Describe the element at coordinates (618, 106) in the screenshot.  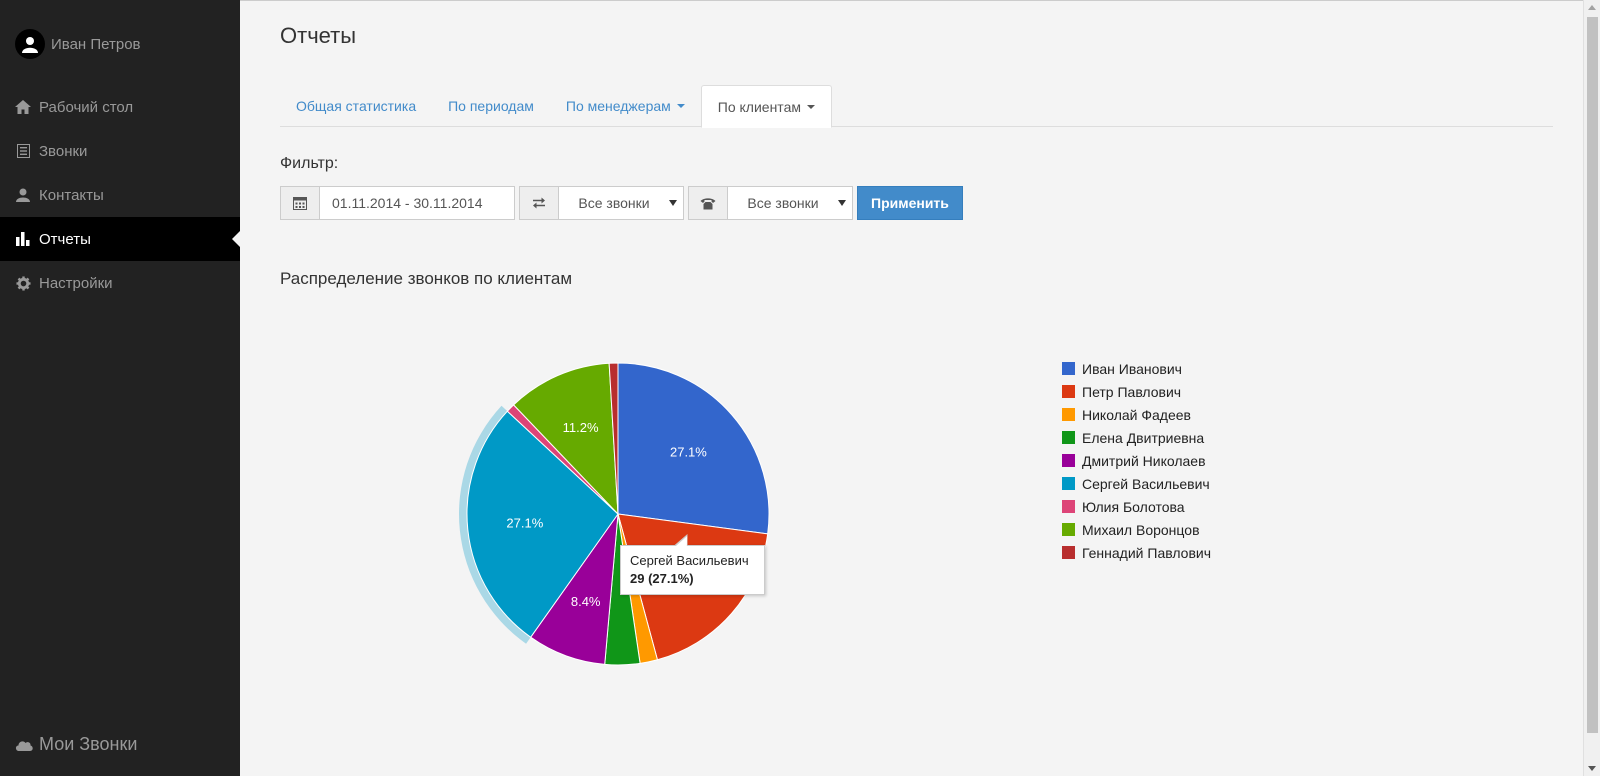
I see `tab-label: По менеджерам` at that location.